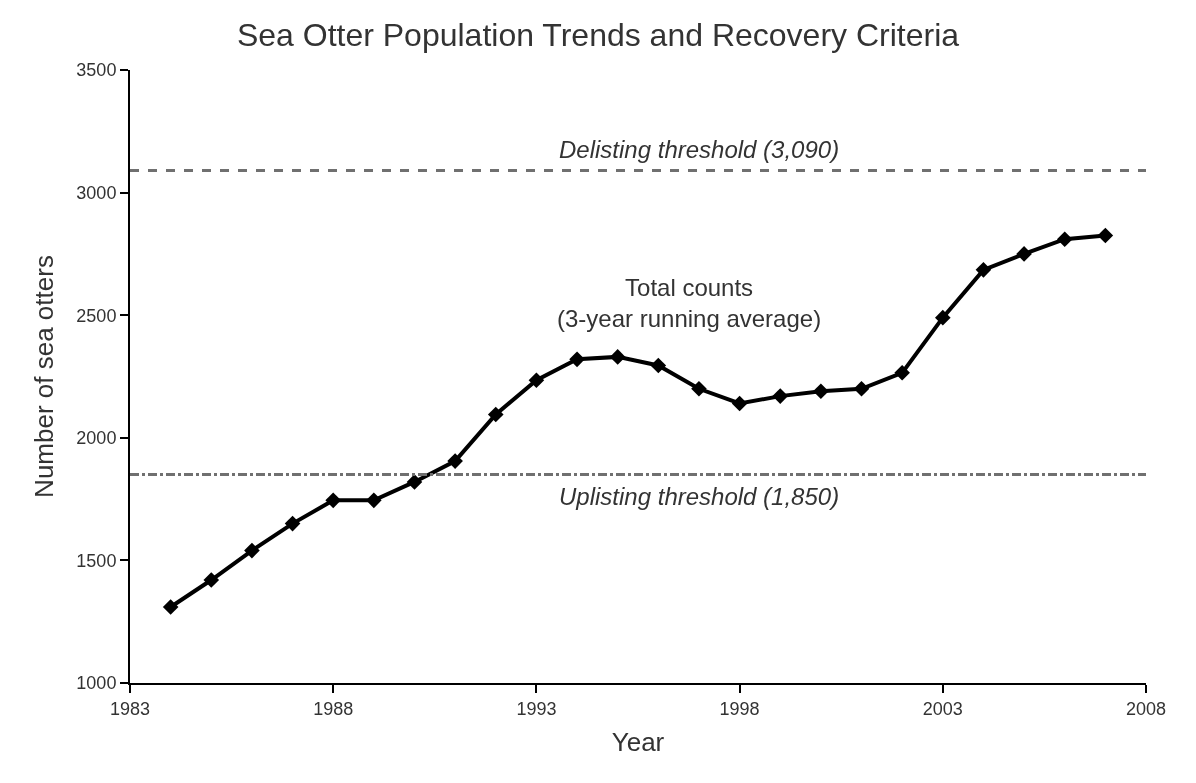  Describe the element at coordinates (96, 315) in the screenshot. I see `y-tick-label: 2500` at that location.